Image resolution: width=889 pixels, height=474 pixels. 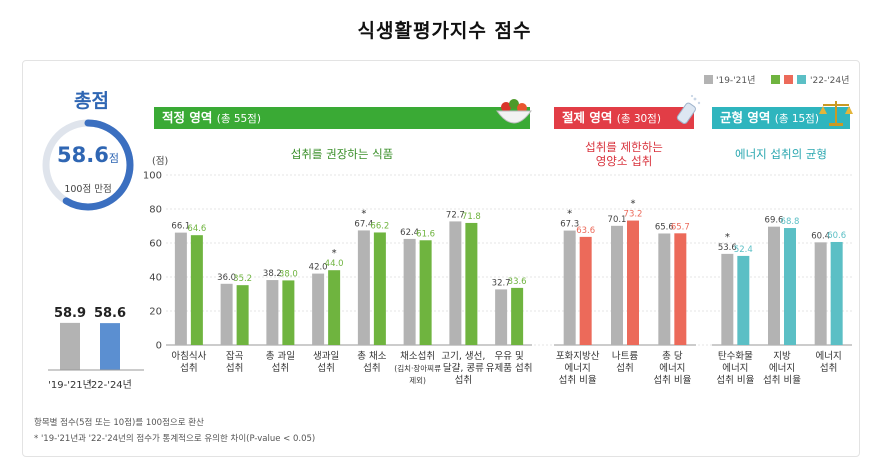 I want to click on category-label-0: 아침식사, so click(x=188, y=356).